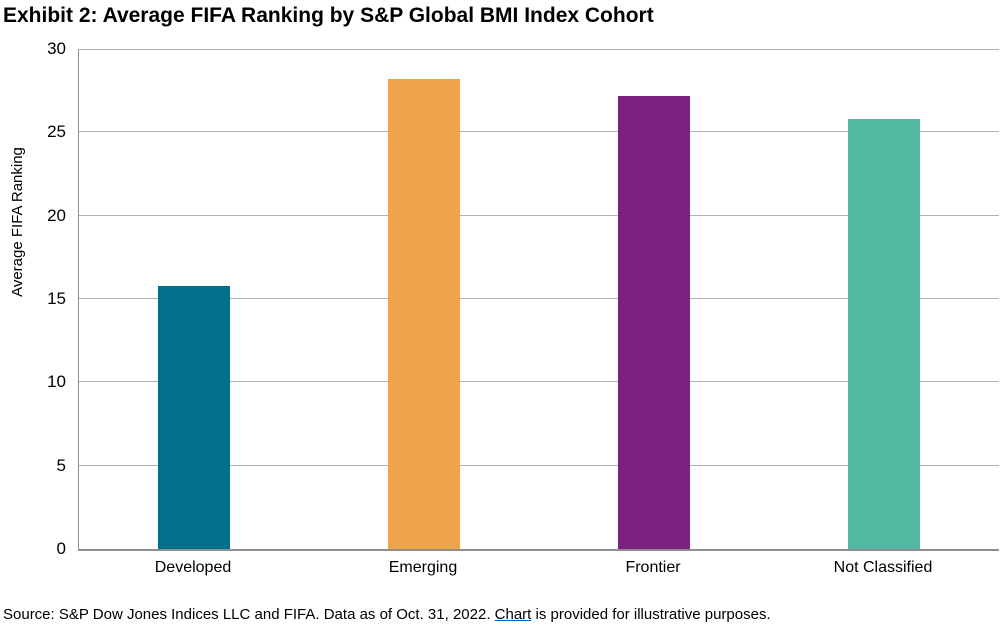  I want to click on x-tick-label: Emerging, so click(423, 567).